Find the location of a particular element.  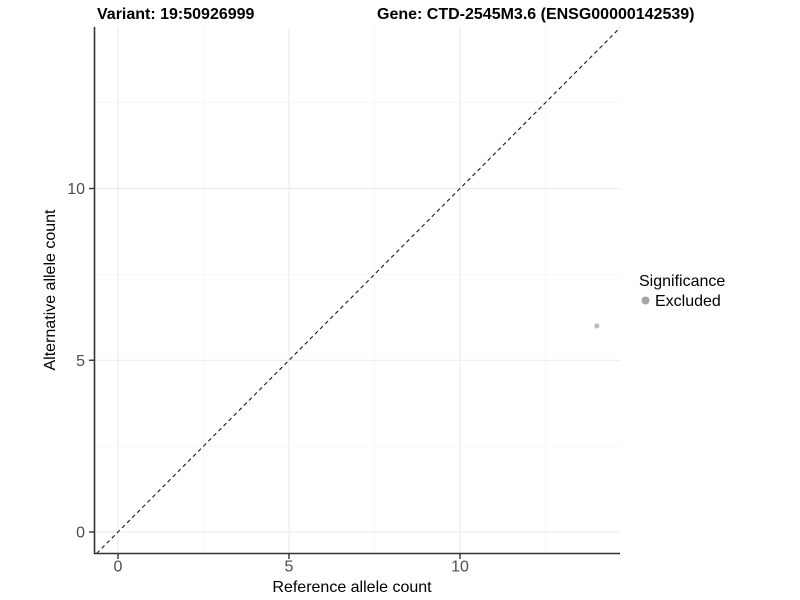

y-tick-label: 0 is located at coordinates (80, 533).